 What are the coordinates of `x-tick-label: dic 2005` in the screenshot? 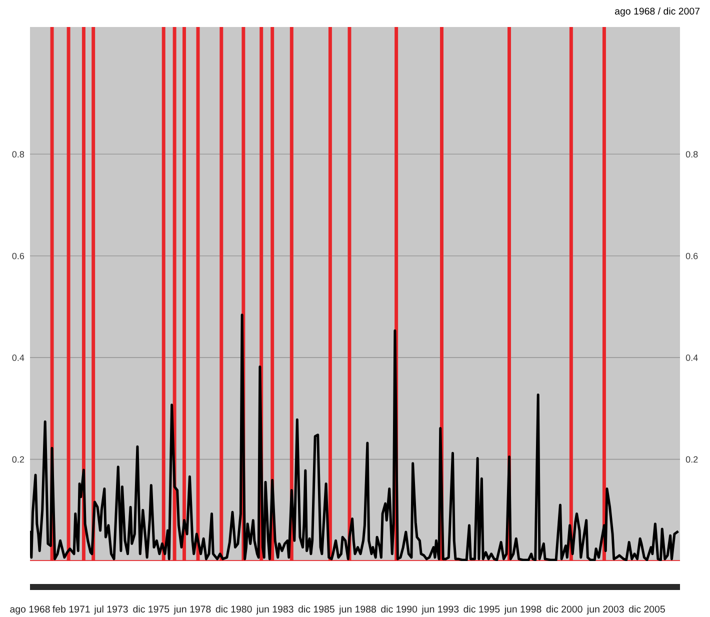 It's located at (647, 609).